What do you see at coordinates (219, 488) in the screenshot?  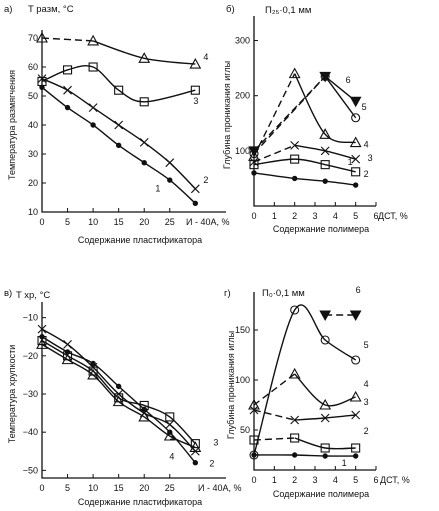 I see `x-axis-end-label: И - 40А, %` at bounding box center [219, 488].